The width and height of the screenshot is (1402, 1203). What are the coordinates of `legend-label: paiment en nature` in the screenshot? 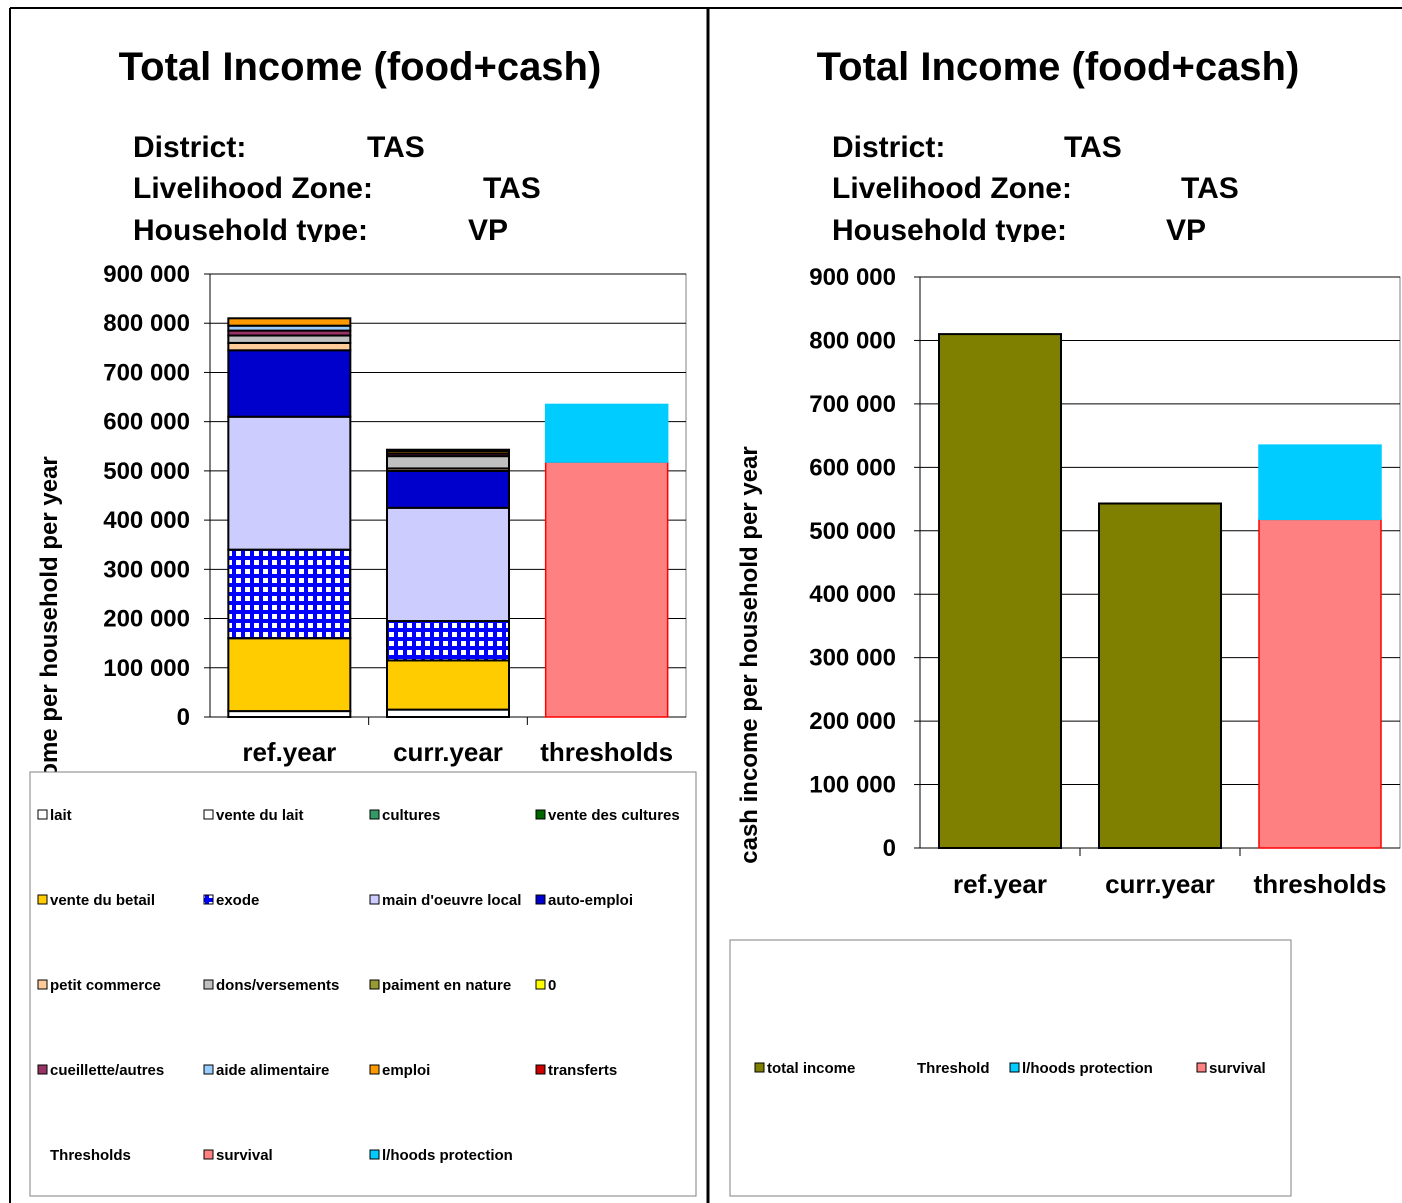 It's located at (446, 985).